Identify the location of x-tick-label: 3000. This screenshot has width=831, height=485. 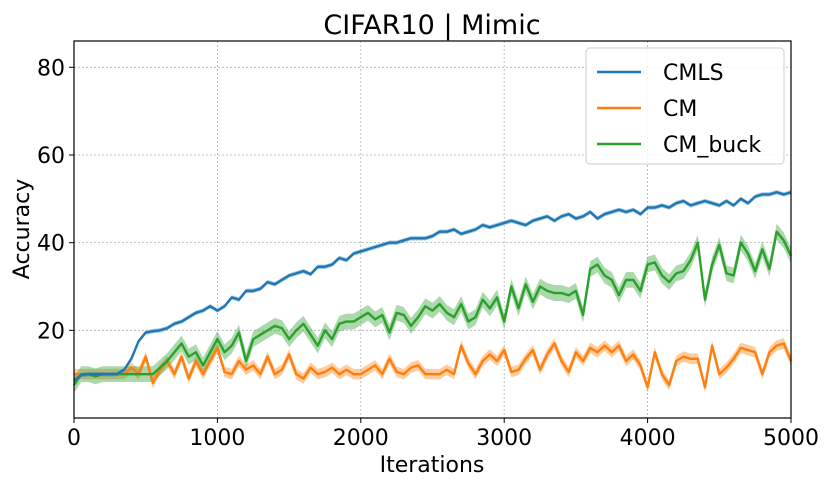
(504, 438).